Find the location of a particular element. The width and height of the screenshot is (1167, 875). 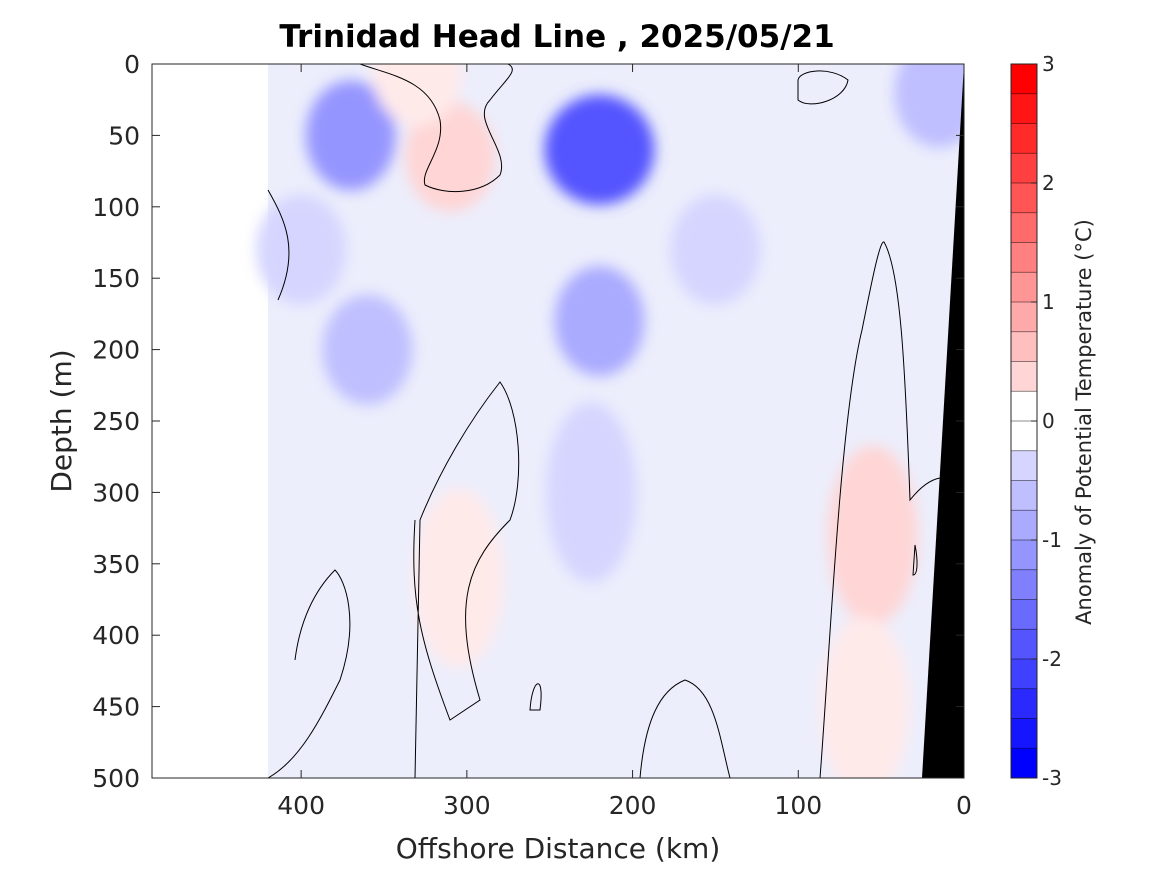

colorbar: 3 2 1 0 -1 -2 -3 is located at coordinates (1036, 421).